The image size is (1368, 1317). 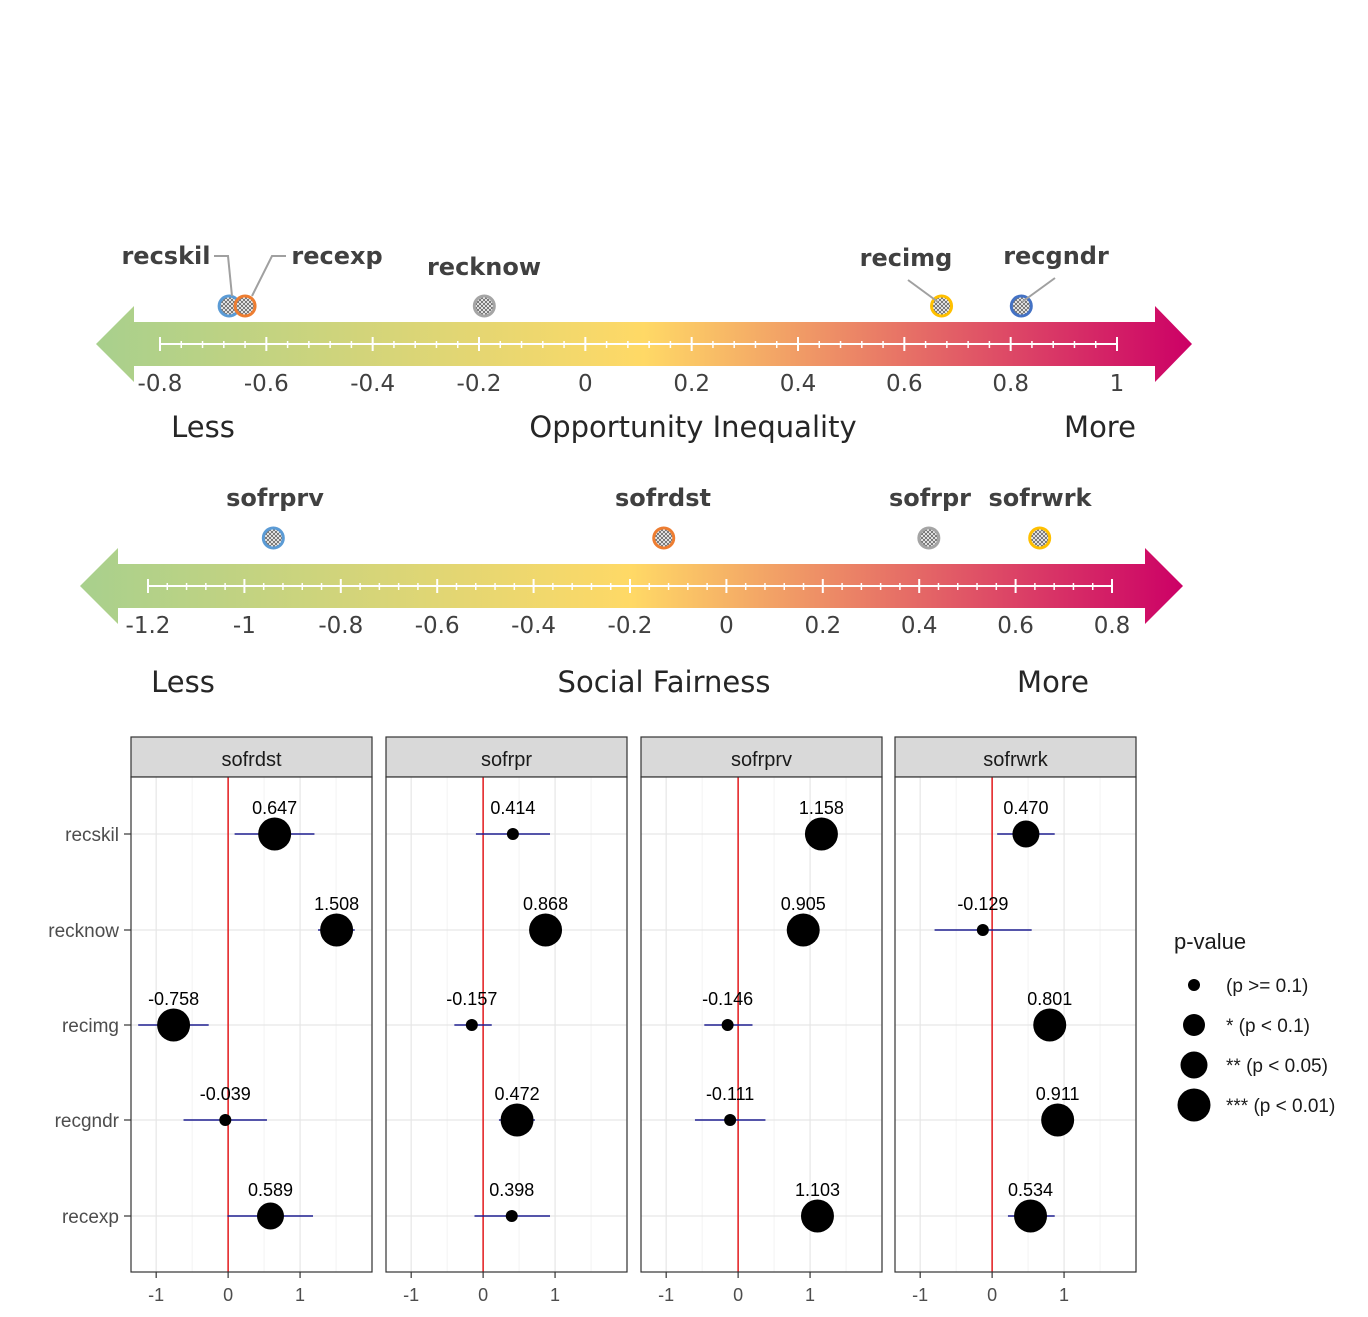 I want to click on scale-marker-label: sofrpr, so click(x=930, y=498).